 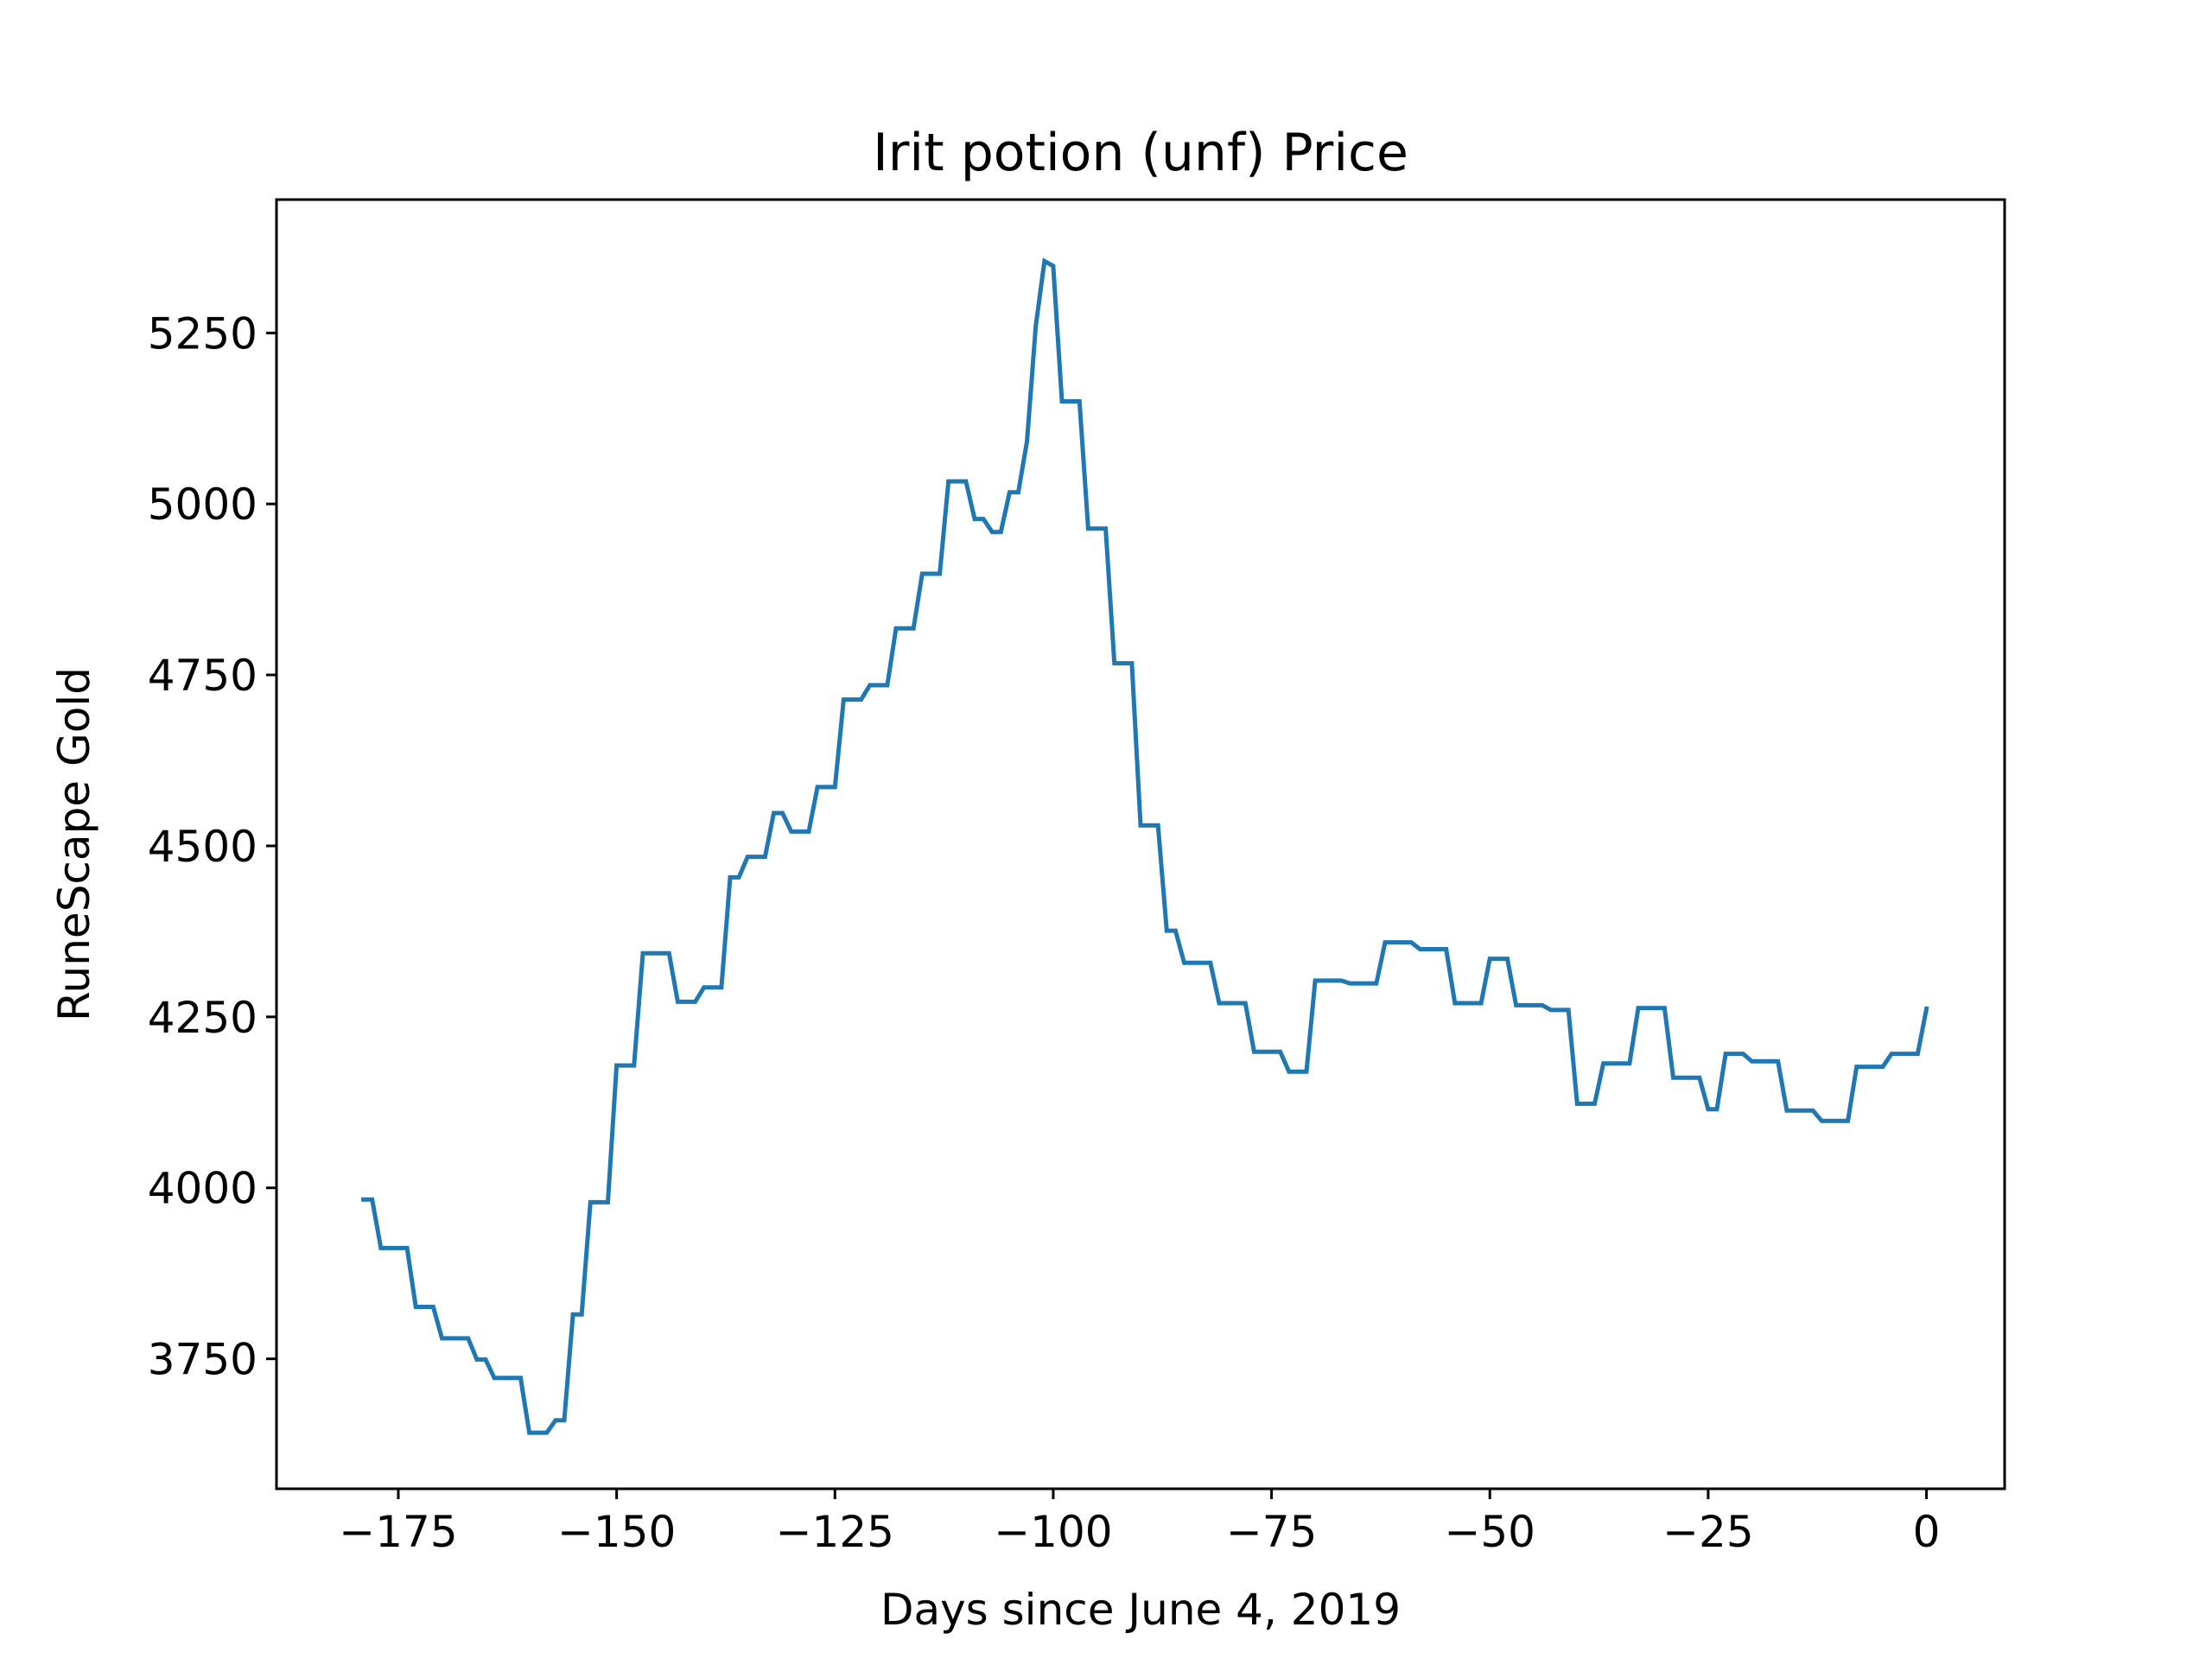 What do you see at coordinates (835, 1532) in the screenshot?
I see `x-tick-label: −125` at bounding box center [835, 1532].